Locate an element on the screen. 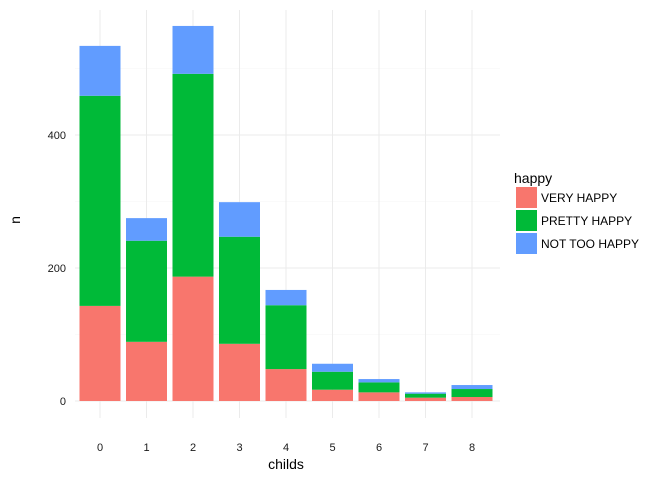 The image size is (672, 480). y-axis-tick-labels: 0 200 400 is located at coordinates (57, 269).